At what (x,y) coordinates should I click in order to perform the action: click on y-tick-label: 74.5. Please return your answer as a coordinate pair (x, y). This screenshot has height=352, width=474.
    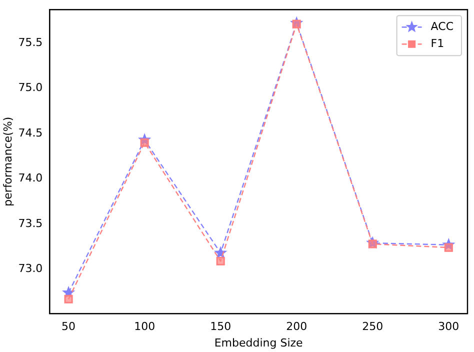
    Looking at the image, I should click on (30, 133).